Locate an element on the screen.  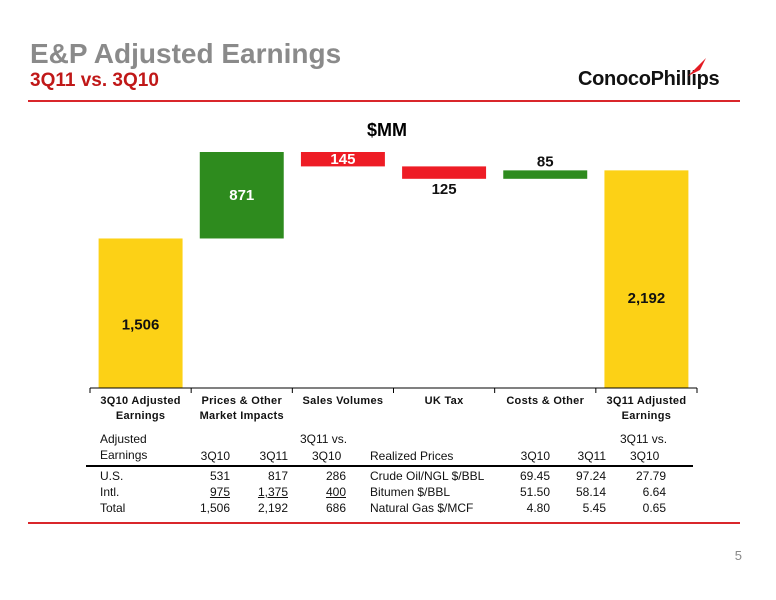
header-divider is located at coordinates (384, 101).